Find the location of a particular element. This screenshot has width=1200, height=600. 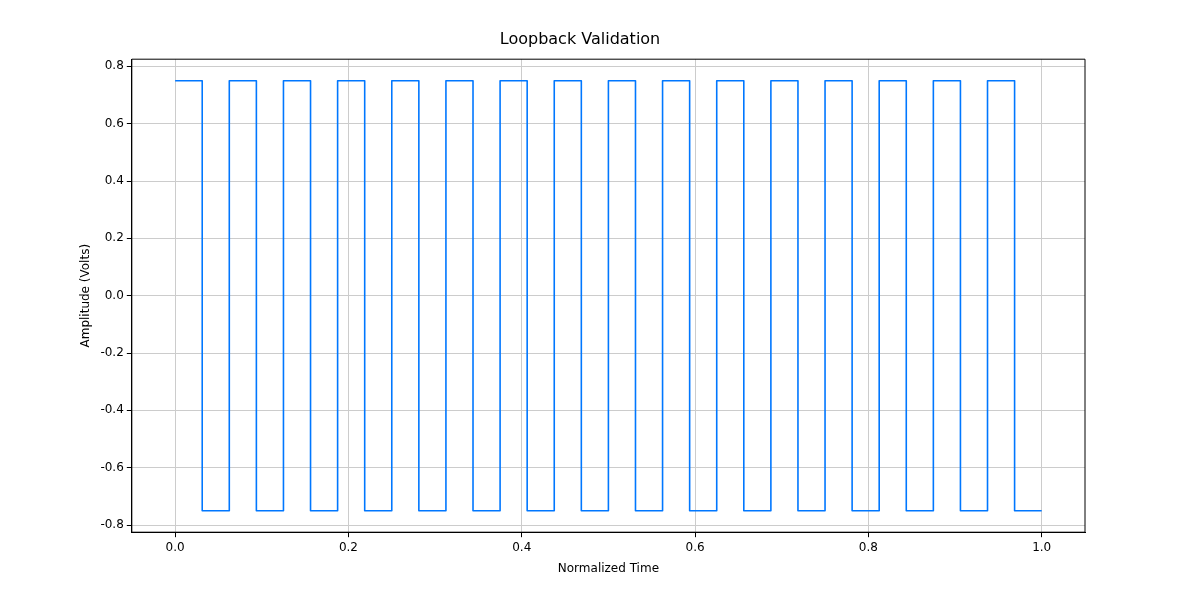

y-tick-label: 0.8 is located at coordinates (114, 65).